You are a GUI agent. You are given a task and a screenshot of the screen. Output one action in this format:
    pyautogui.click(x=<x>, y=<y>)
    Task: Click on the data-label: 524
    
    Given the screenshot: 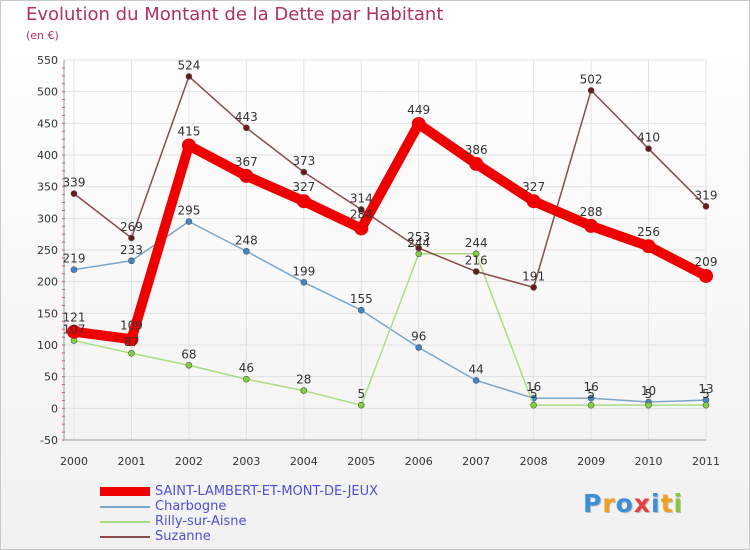 What is the action you would take?
    pyautogui.click(x=188, y=65)
    